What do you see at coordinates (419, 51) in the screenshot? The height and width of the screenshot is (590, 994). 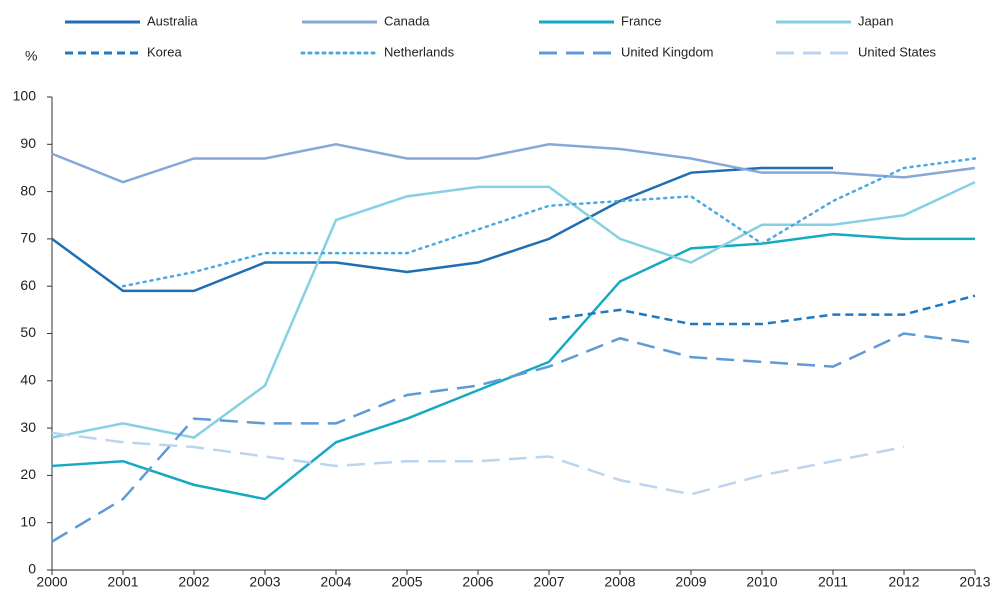 I see `legend-label: Netherlands` at bounding box center [419, 51].